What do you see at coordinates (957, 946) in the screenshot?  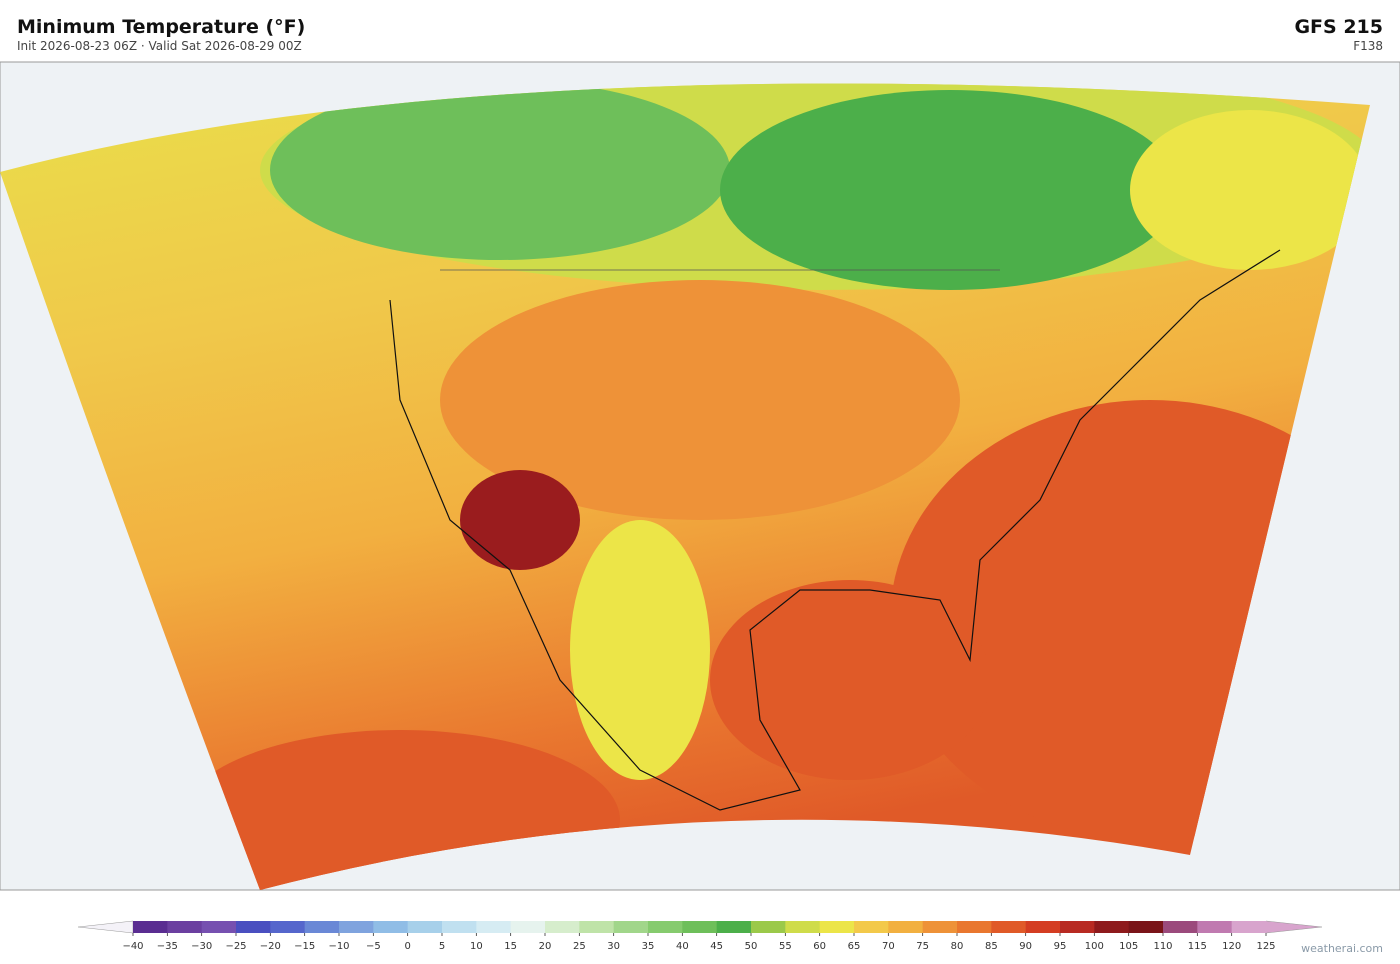 I see `colorbar-tick-label: 80` at bounding box center [957, 946].